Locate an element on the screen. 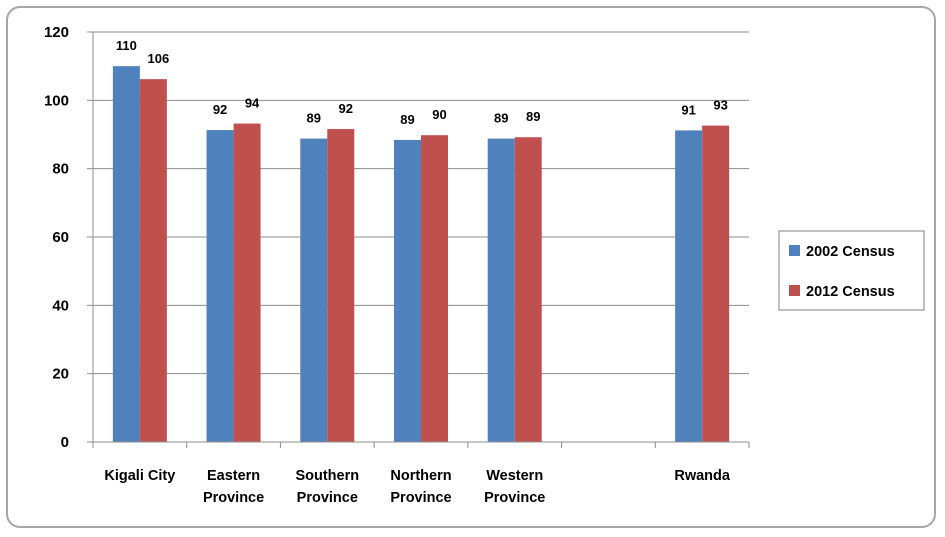  x-tick-label: Kigali City is located at coordinates (139, 476).